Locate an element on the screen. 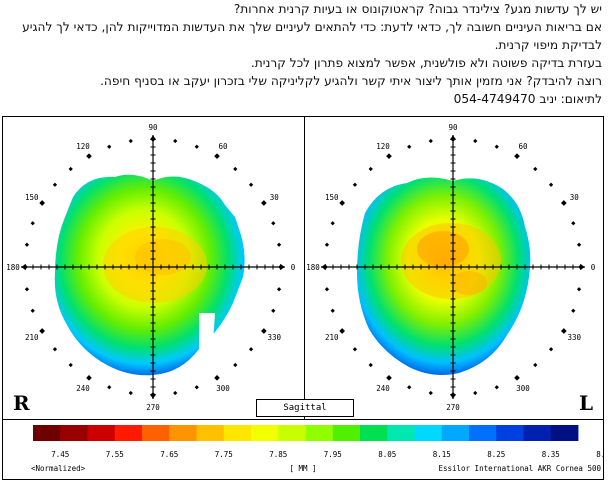  device-label: Essilor International AKR Cornea 500 is located at coordinates (519, 468).